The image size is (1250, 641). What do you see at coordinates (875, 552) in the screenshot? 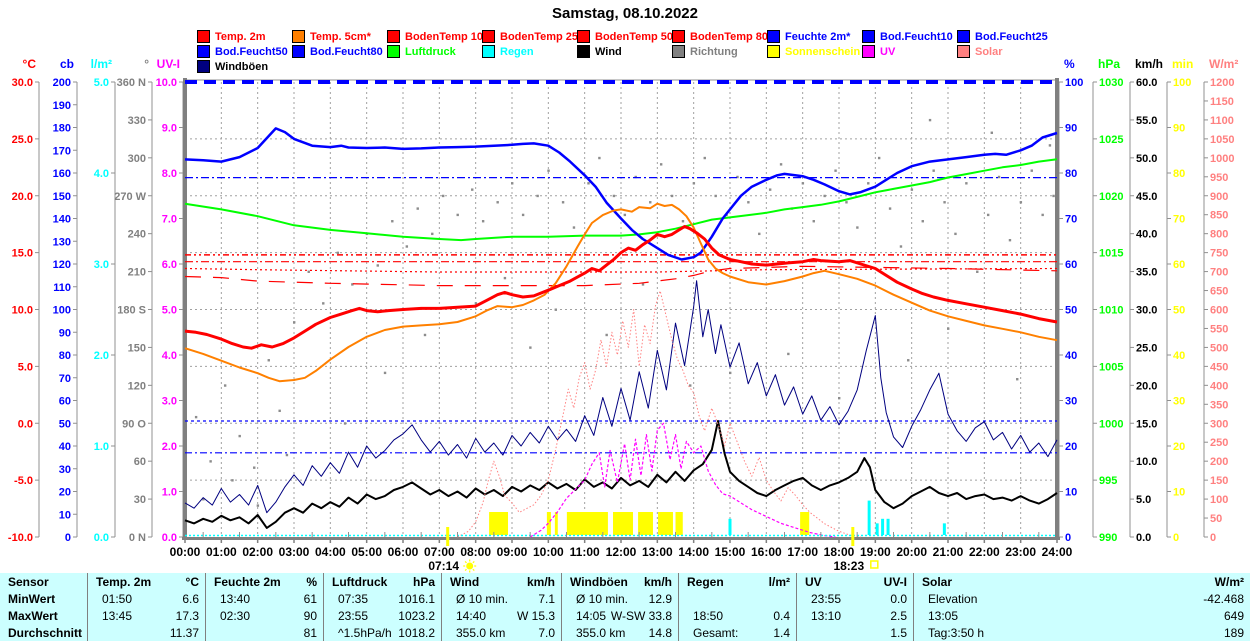
I see `svg-text: 19:00` at bounding box center [875, 552].